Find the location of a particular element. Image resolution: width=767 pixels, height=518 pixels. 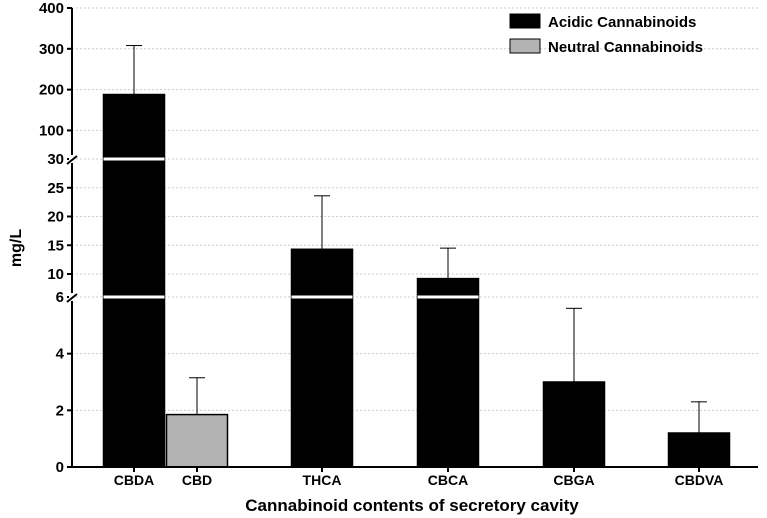

x-axis-label: Cannabinoid contents of secretory cavity is located at coordinates (412, 505).